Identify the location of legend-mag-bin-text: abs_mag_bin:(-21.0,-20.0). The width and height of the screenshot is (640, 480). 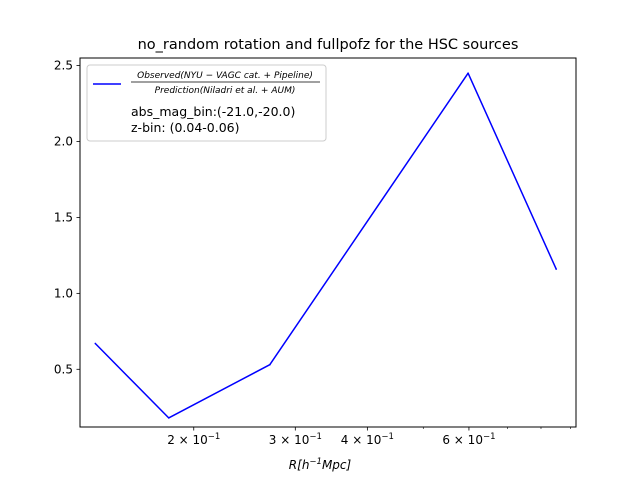
(213, 111).